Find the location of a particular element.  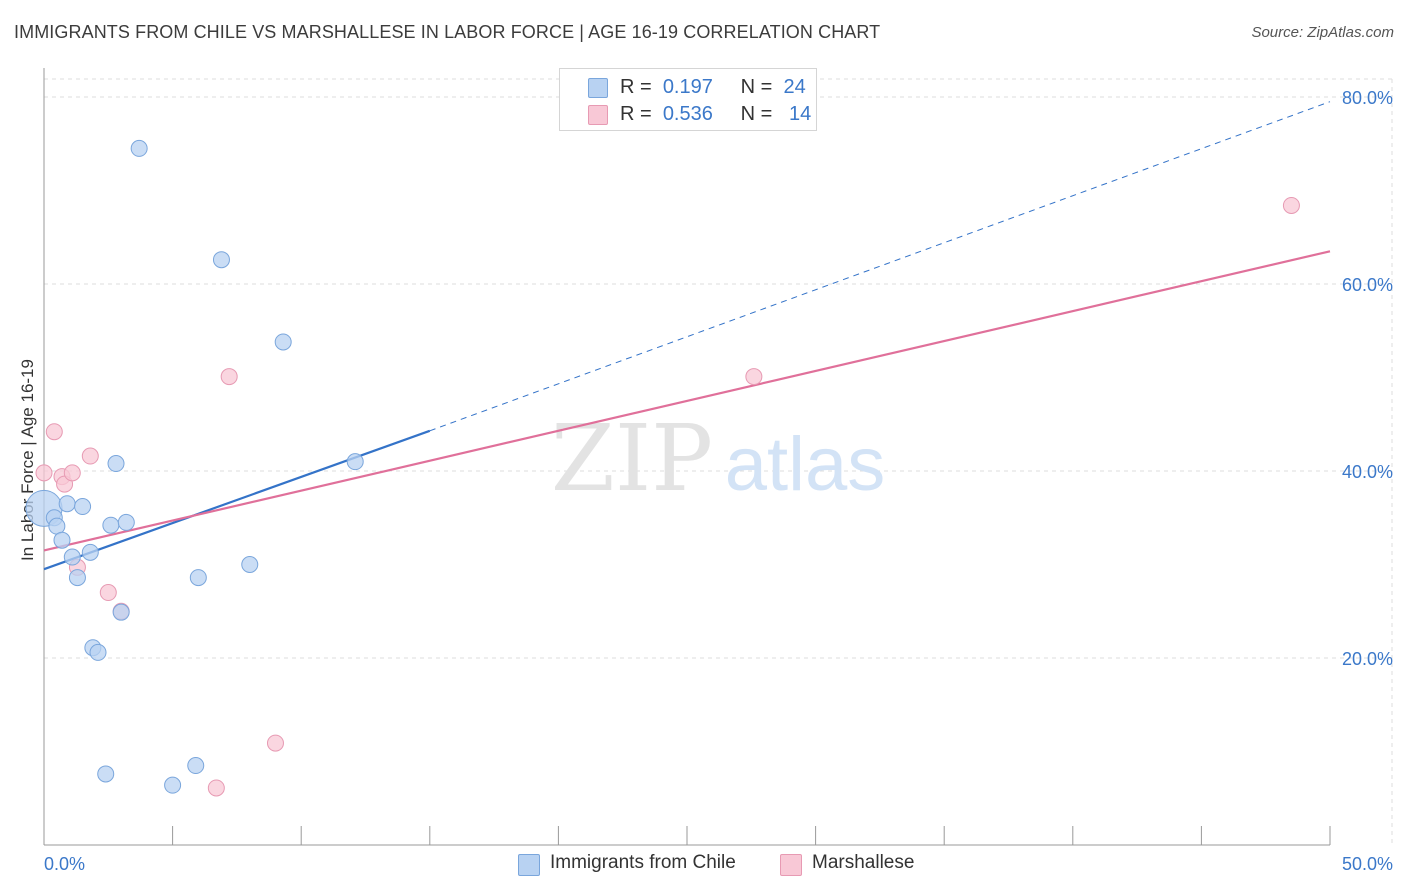

source-label: Source: ZipAtlas.com is located at coordinates (1322, 32).